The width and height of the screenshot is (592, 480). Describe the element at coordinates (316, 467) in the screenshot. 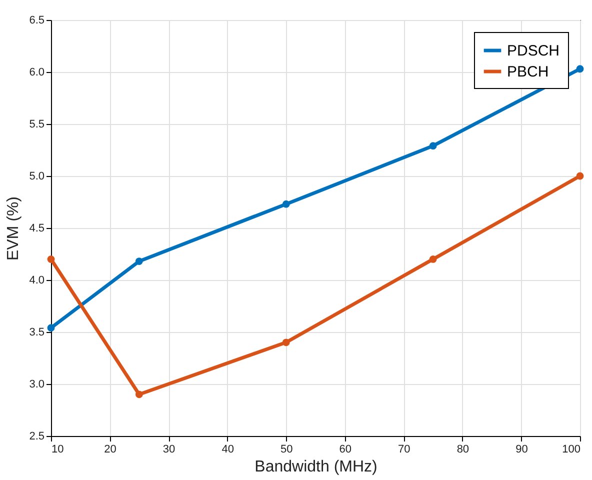

I see `x-axis-title: Bandwidth (MHz)` at that location.